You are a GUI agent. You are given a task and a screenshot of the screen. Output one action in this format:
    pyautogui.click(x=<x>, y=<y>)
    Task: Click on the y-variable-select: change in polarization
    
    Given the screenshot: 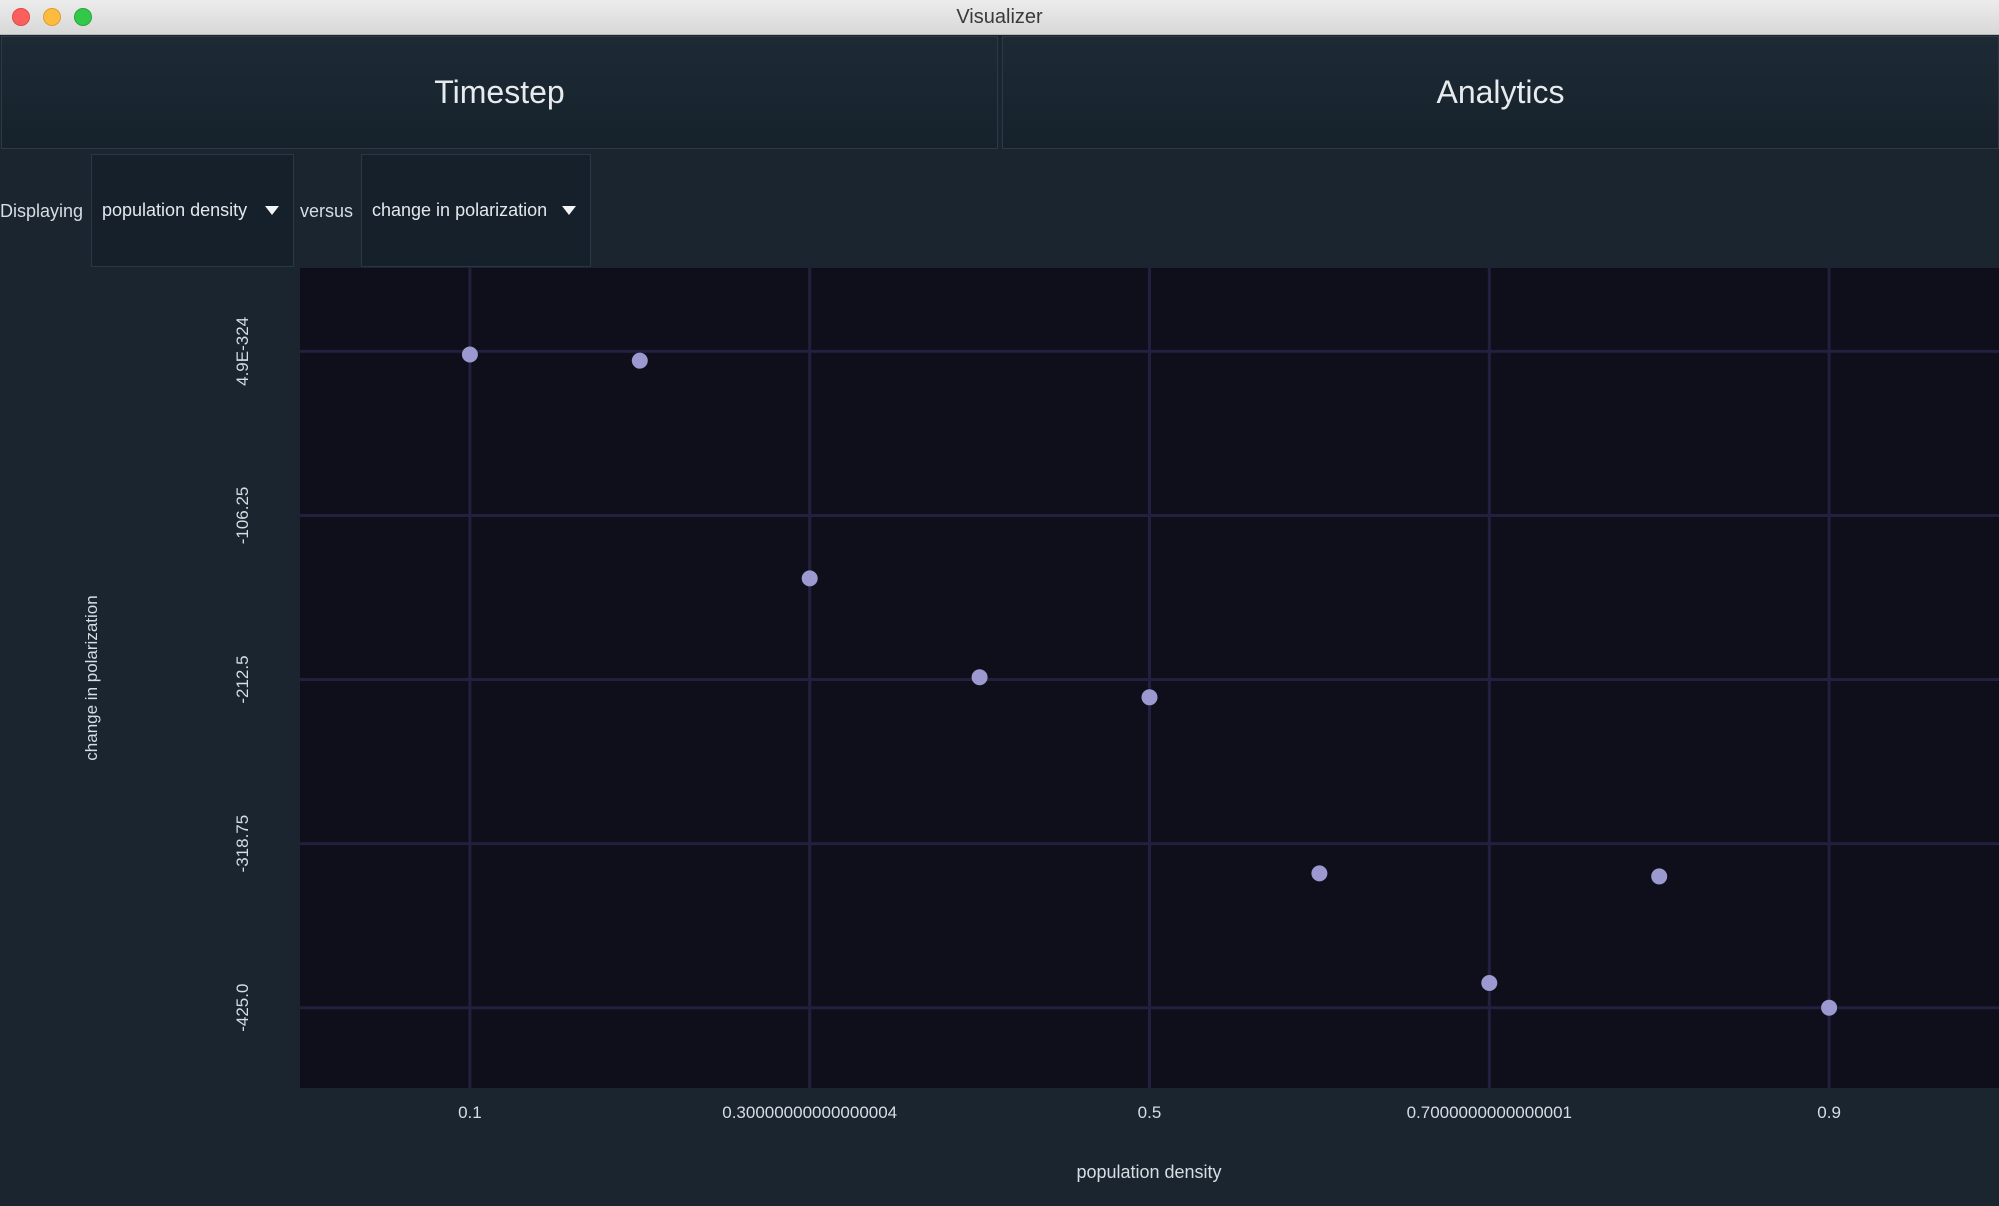 What is the action you would take?
    pyautogui.click(x=476, y=210)
    